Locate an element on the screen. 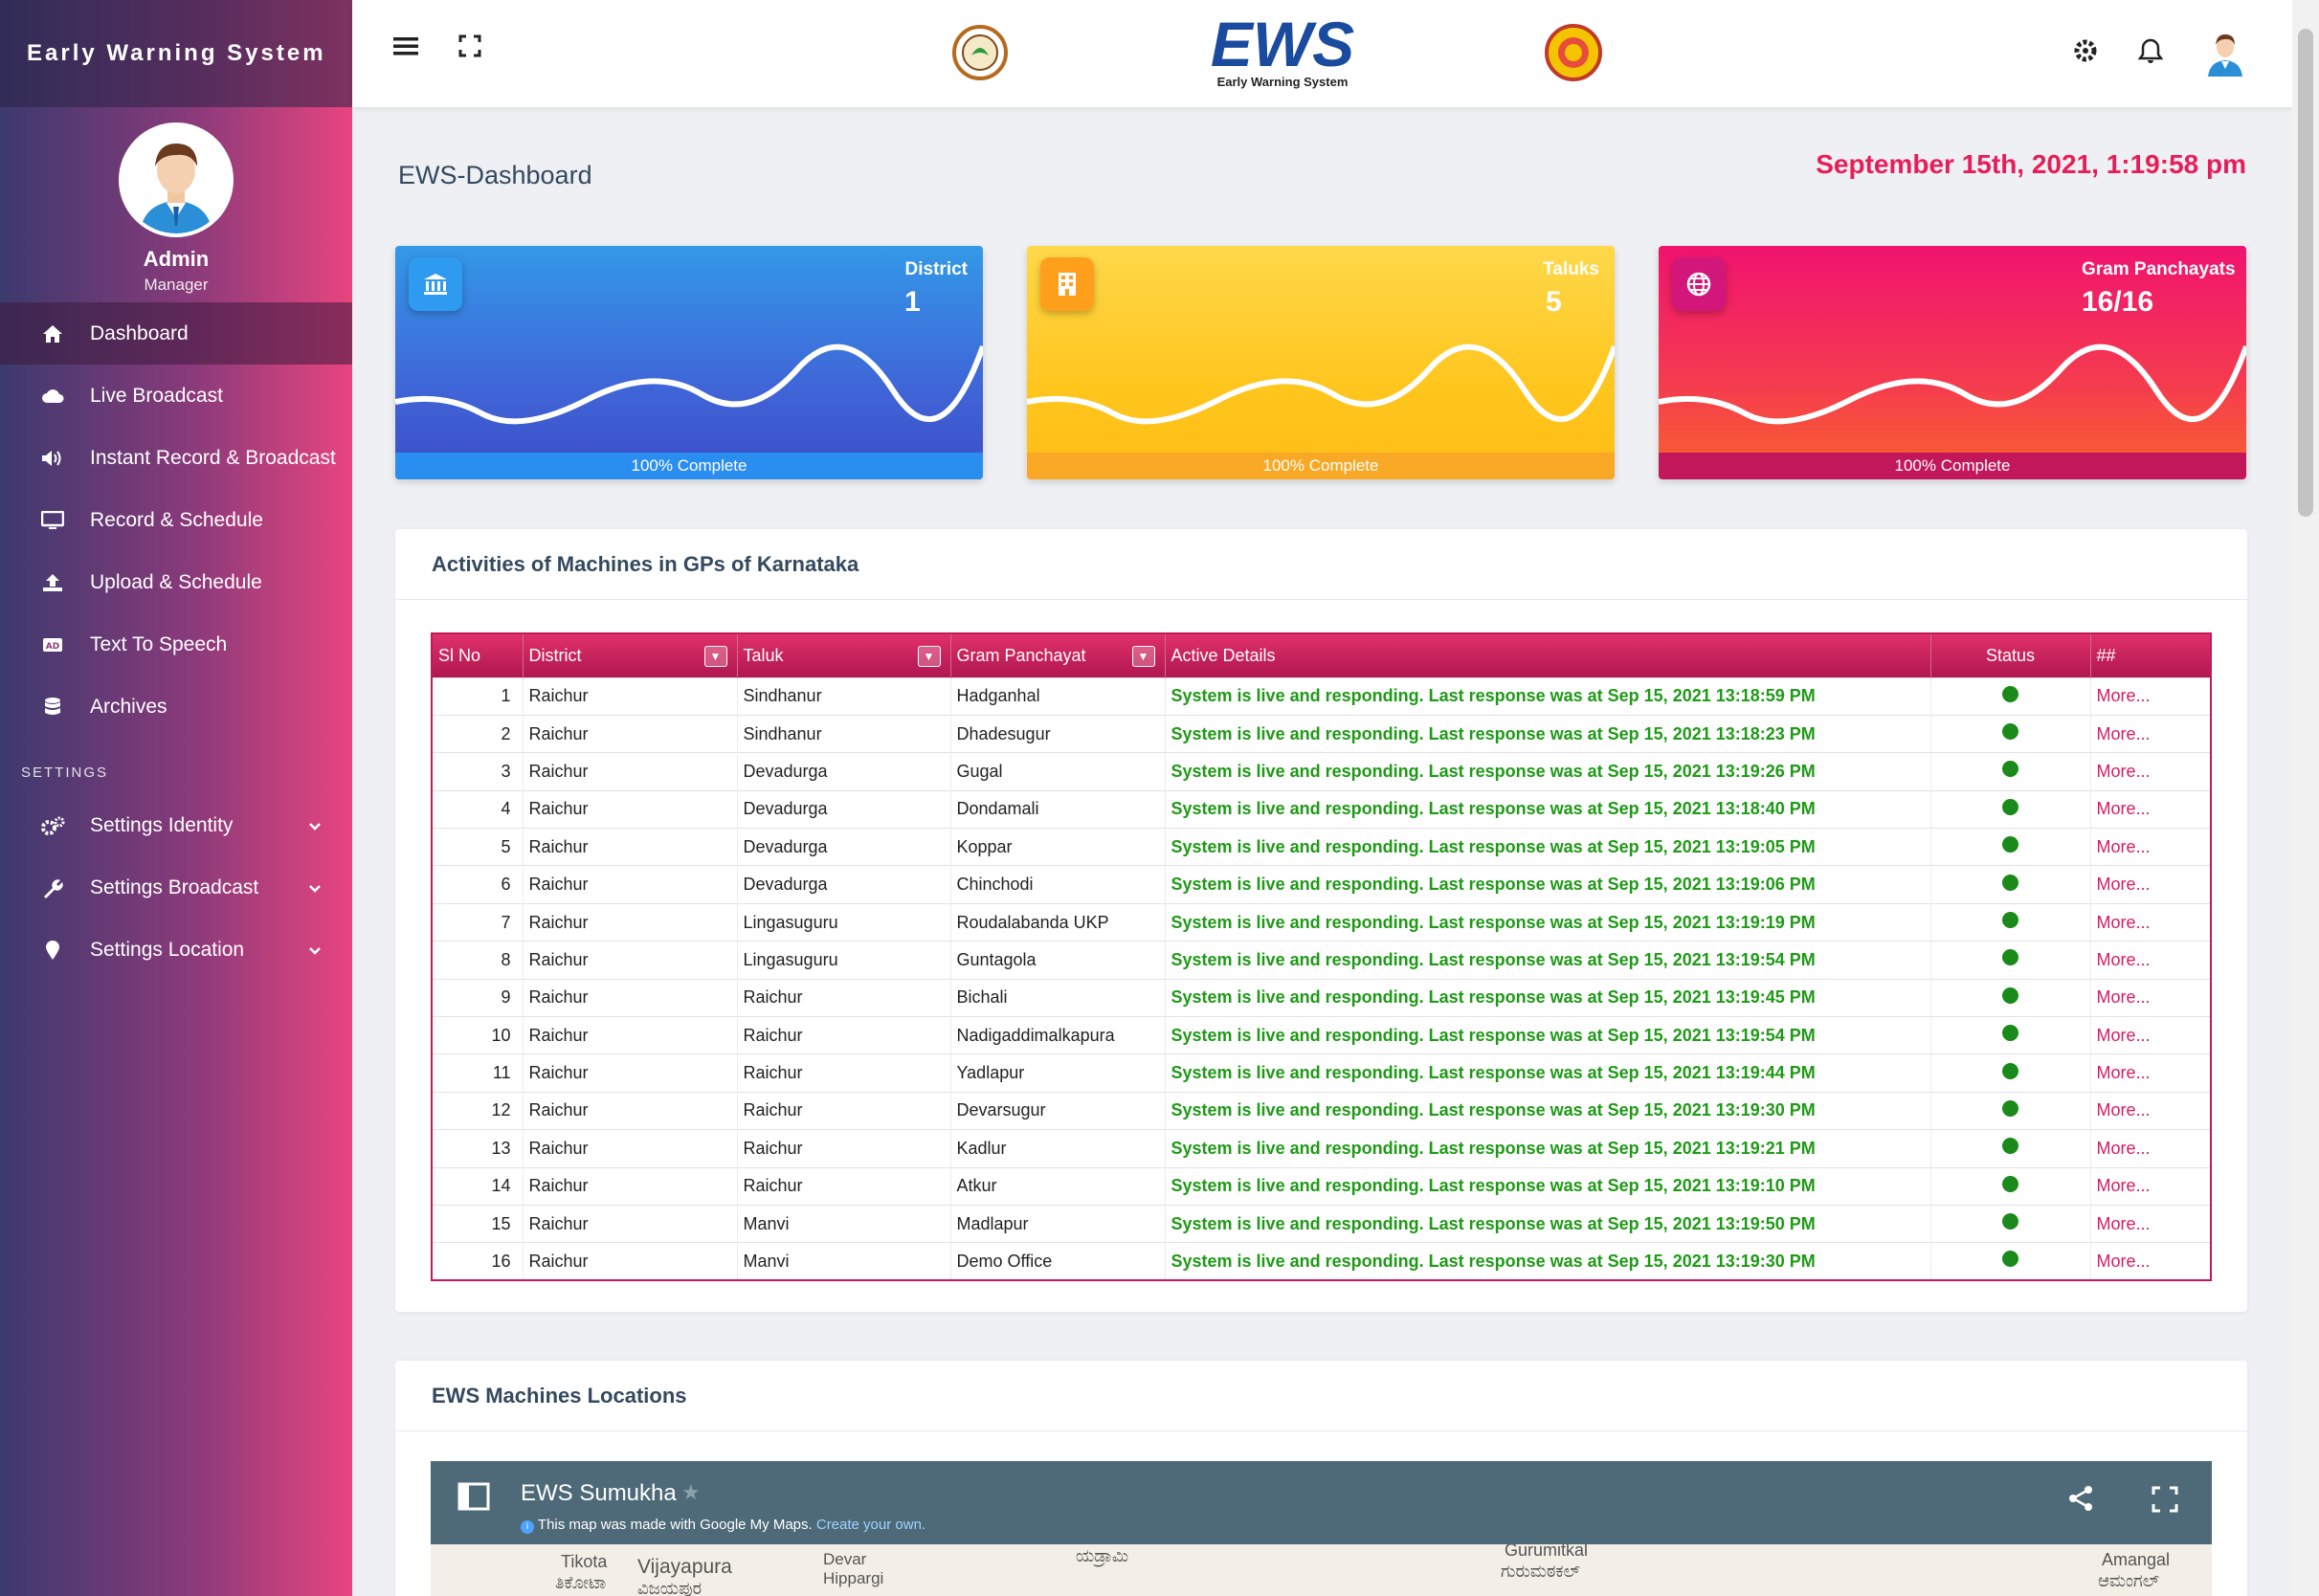 The height and width of the screenshot is (1596, 2319). chevron-down-icon is located at coordinates (315, 888).